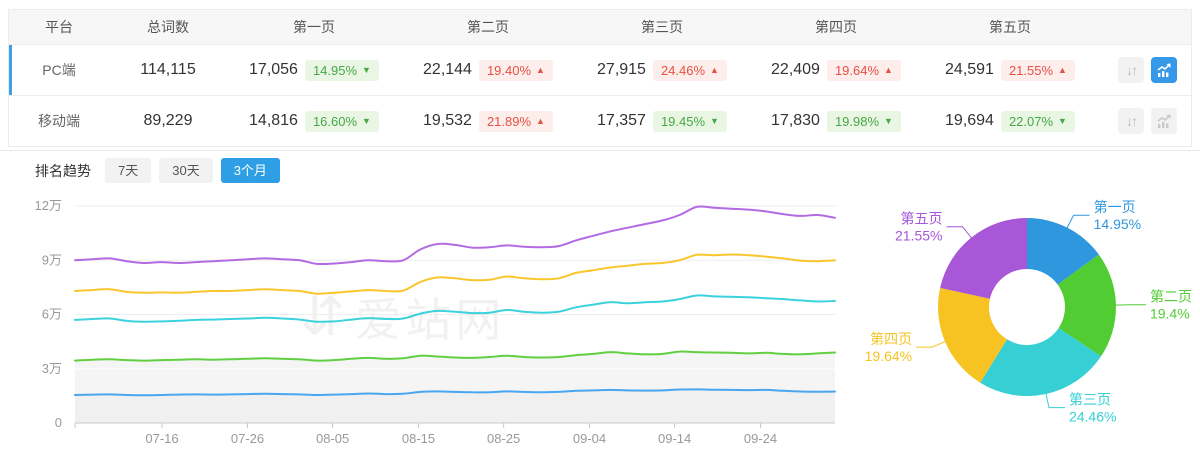 The height and width of the screenshot is (469, 1200). What do you see at coordinates (186, 170) in the screenshot?
I see `tab-30d: 30天` at bounding box center [186, 170].